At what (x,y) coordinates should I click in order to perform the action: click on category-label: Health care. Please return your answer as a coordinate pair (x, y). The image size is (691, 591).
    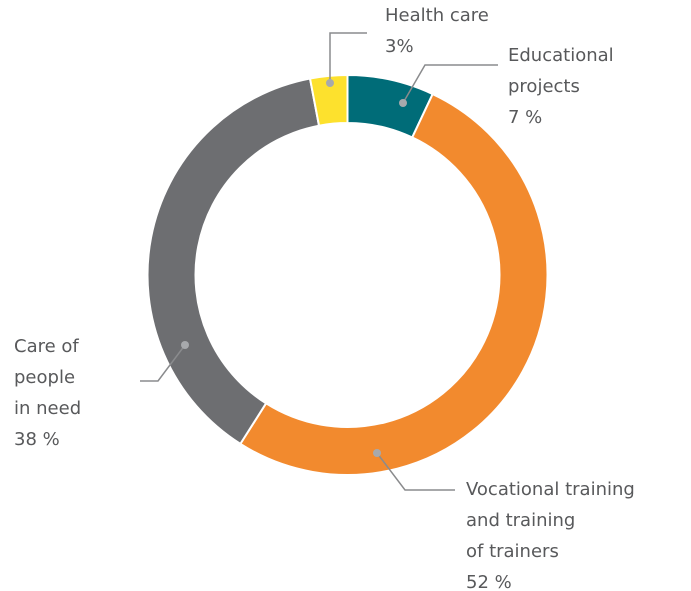
    Looking at the image, I should click on (437, 15).